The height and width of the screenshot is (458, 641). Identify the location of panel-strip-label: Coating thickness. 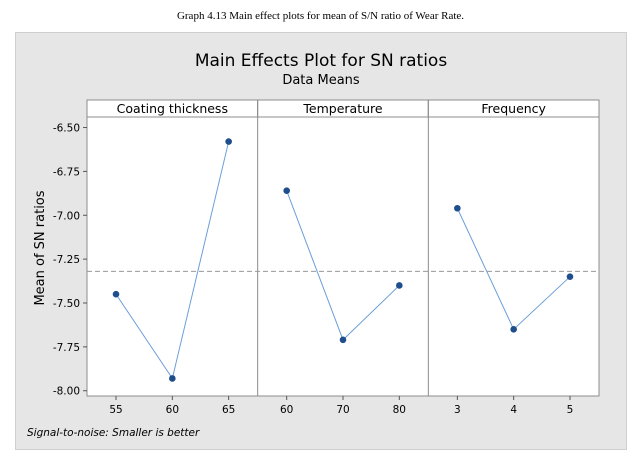
(172, 108).